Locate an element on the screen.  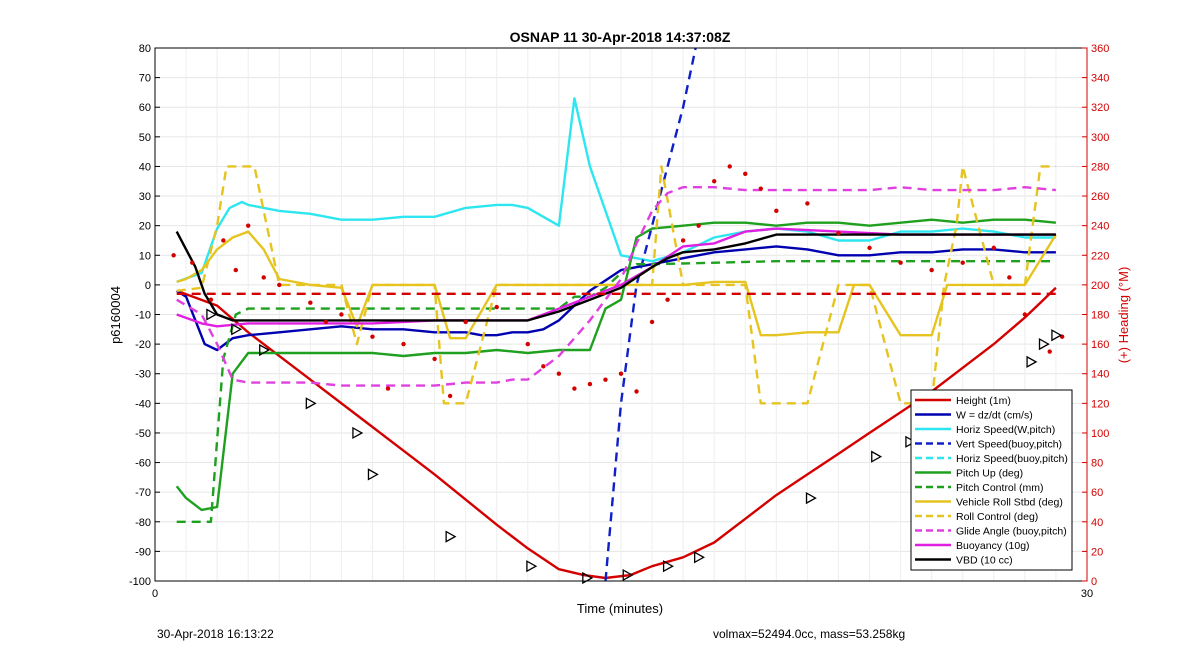
y-tick-label: -30 is located at coordinates (143, 375).